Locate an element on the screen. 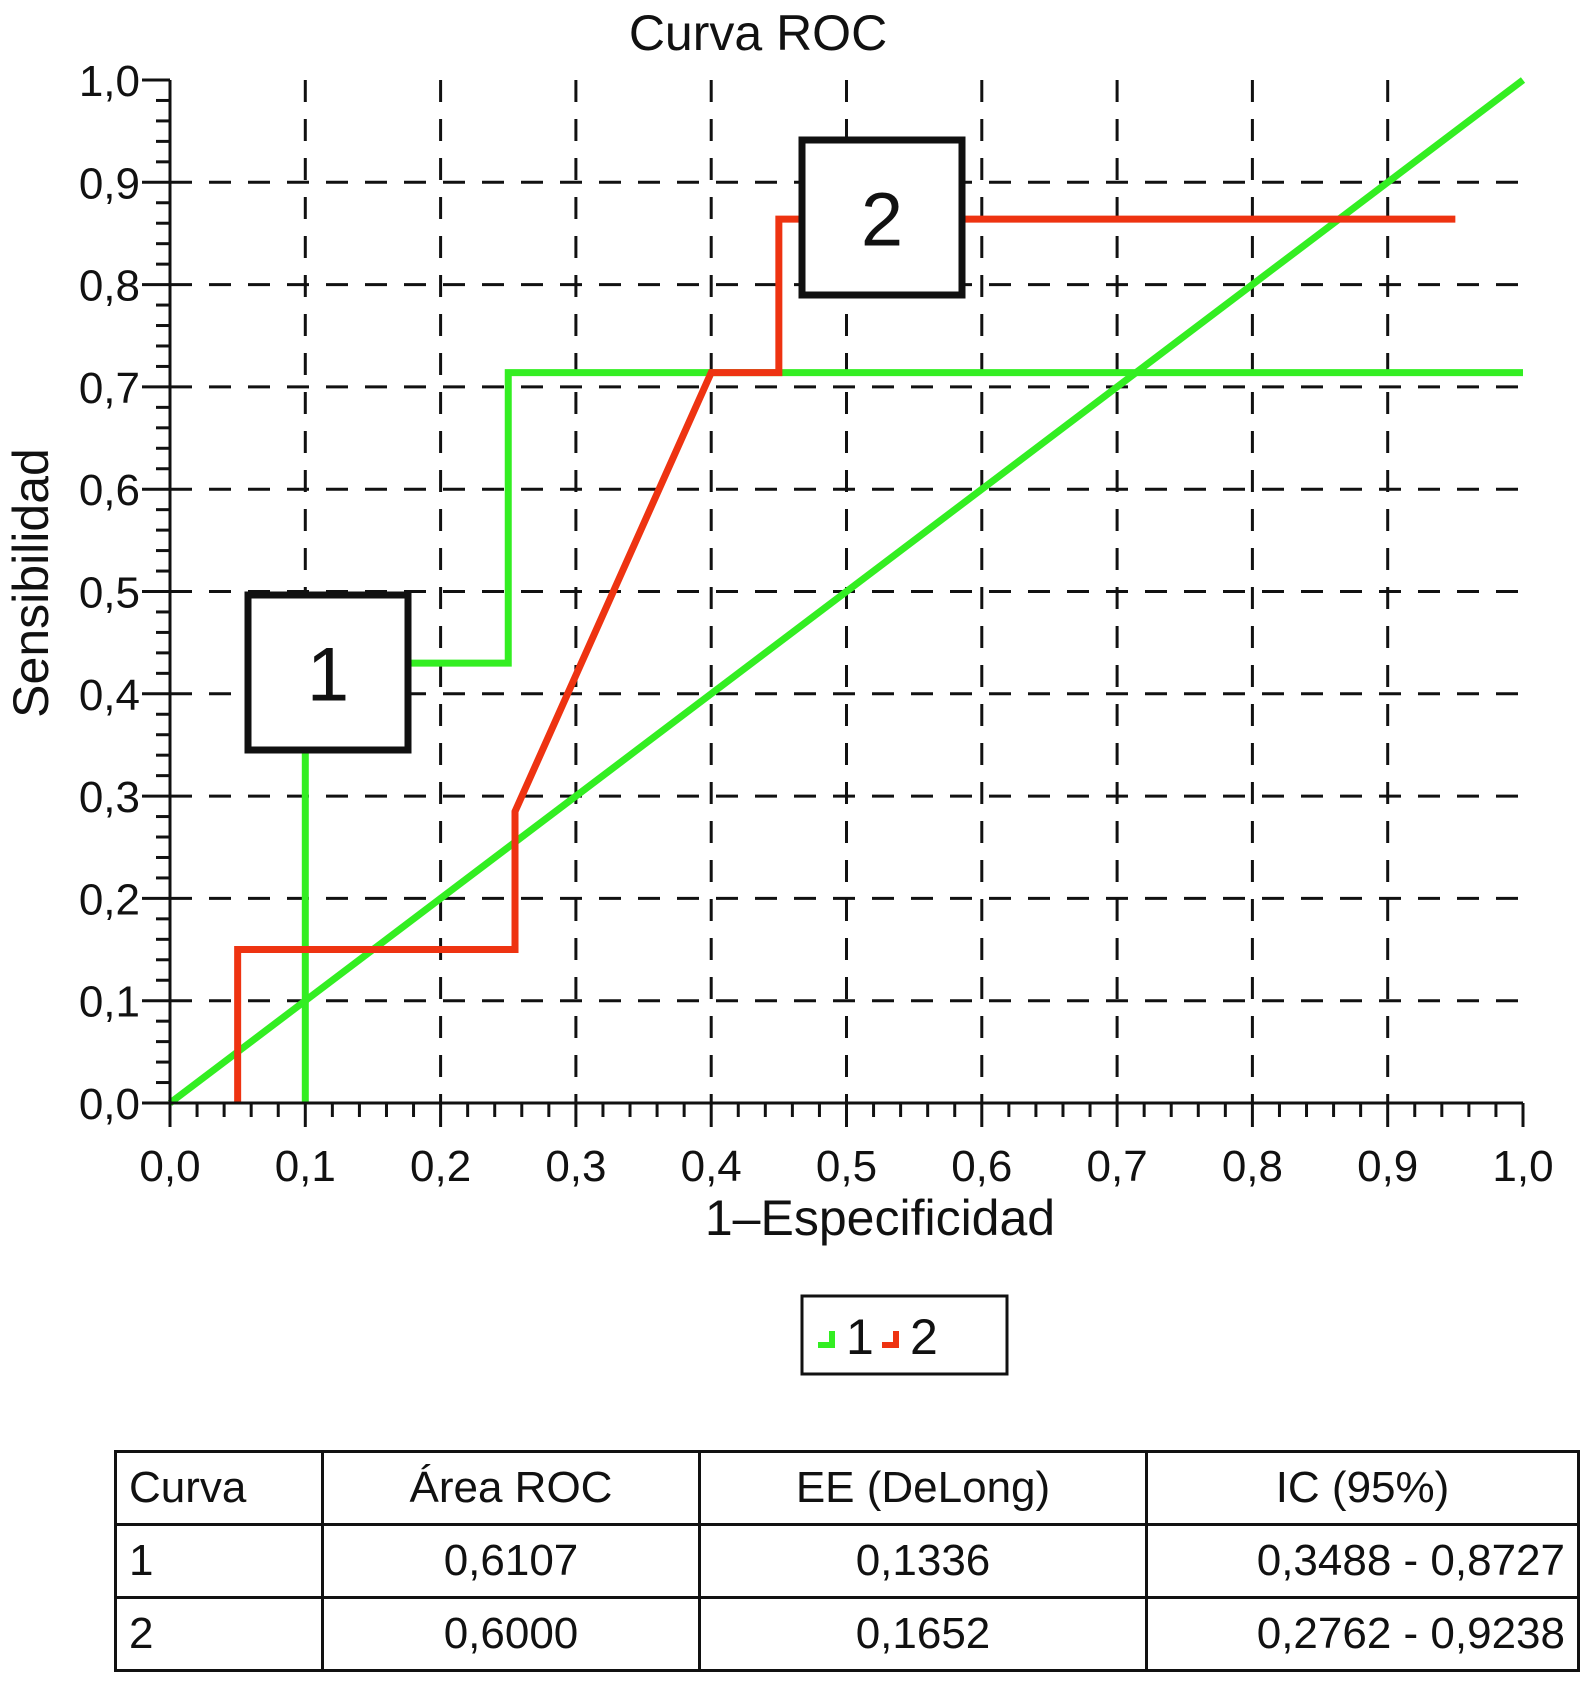 This screenshot has width=1583, height=1687. x-tick-label: 0,7 is located at coordinates (1117, 1166).